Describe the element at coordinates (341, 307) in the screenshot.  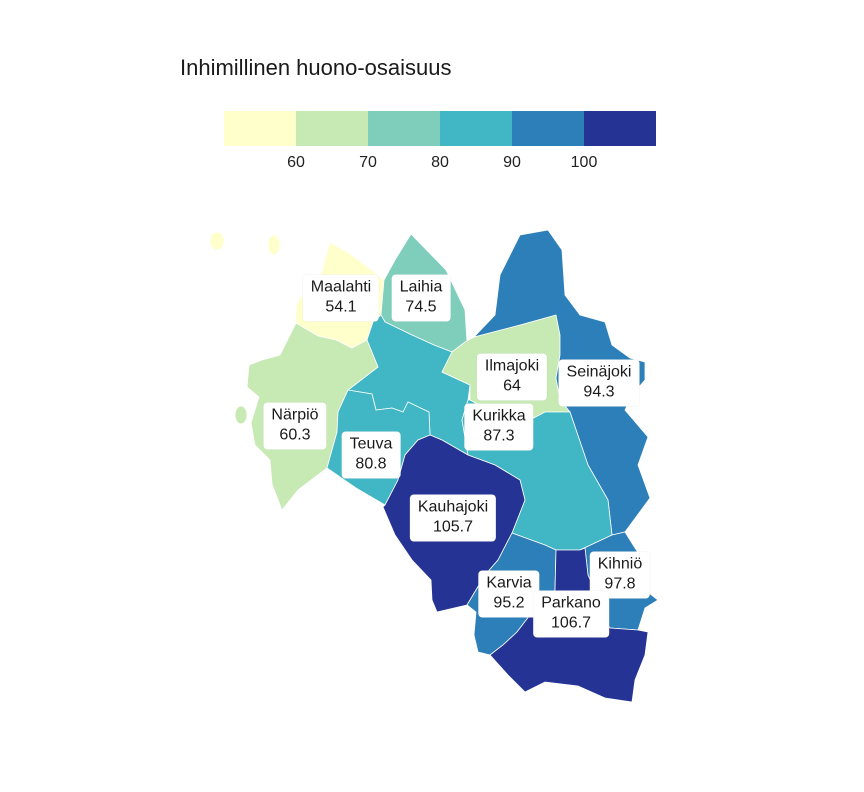
I see `municipality-value: 54.1` at that location.